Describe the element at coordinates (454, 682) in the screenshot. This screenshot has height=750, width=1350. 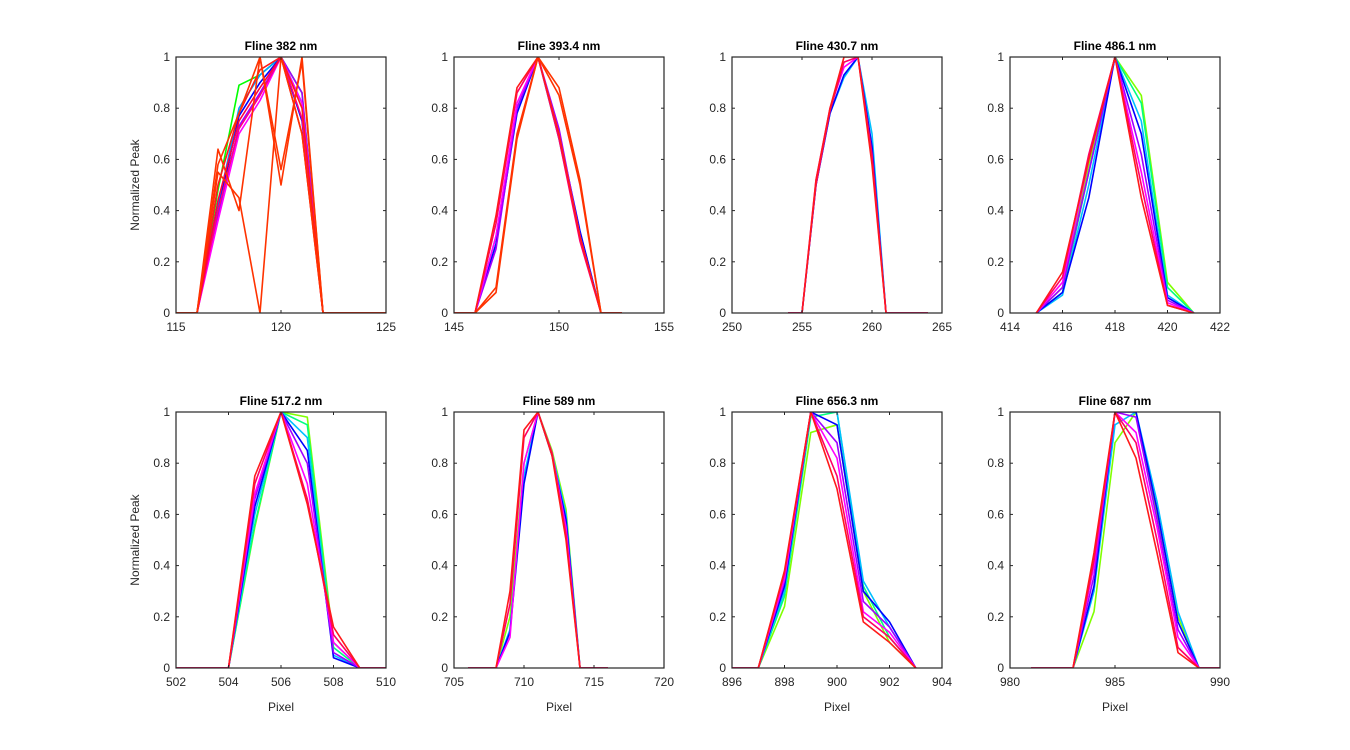
I see `x-tick-label: 705` at that location.